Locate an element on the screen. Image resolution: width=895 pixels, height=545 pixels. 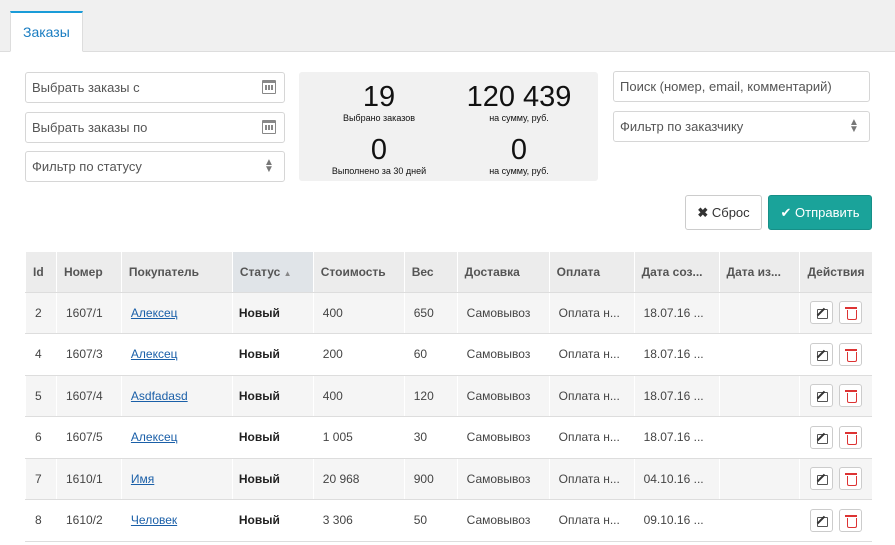
cell-weight: 60 is located at coordinates (430, 354).